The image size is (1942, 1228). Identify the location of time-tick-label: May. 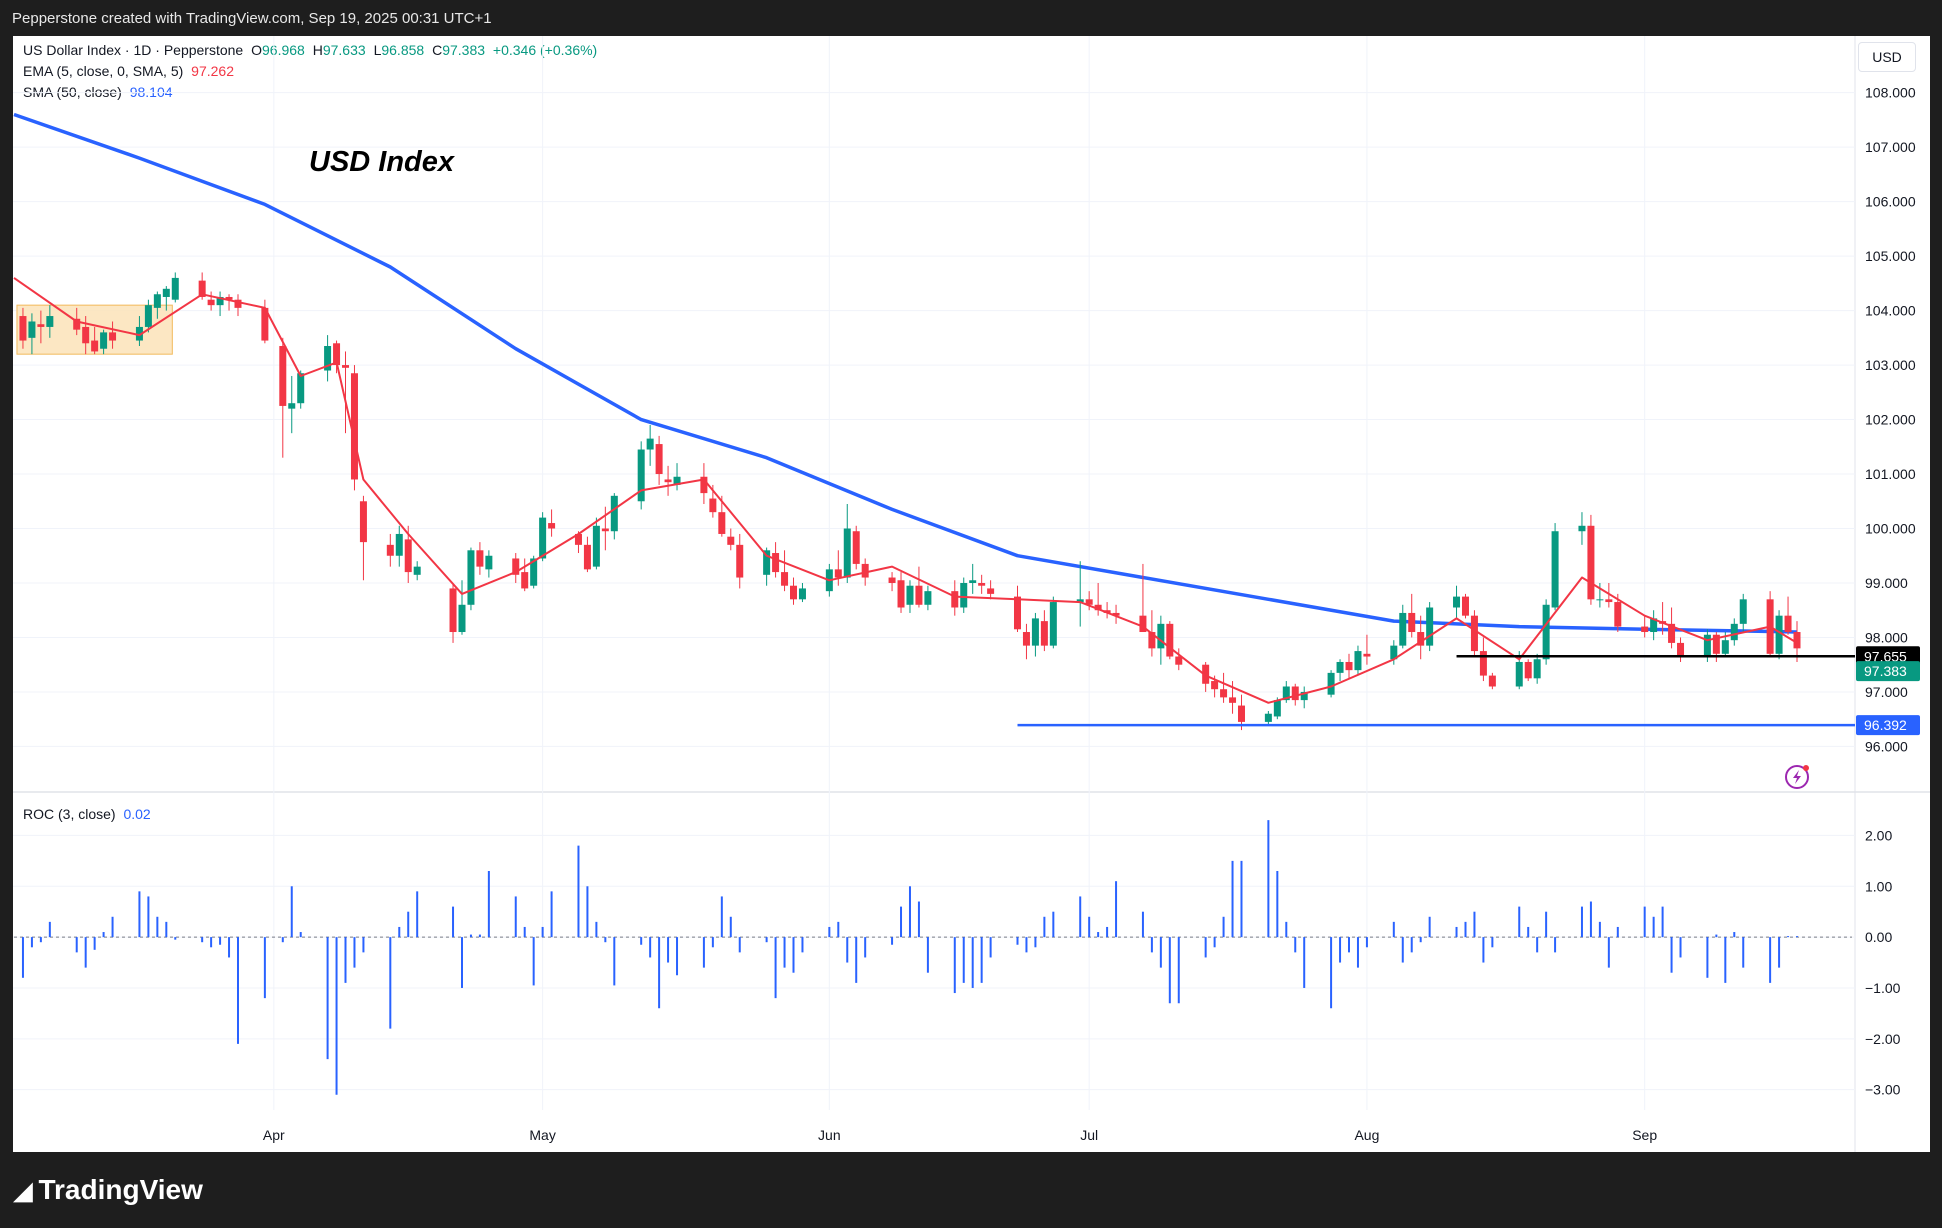
(542, 1135).